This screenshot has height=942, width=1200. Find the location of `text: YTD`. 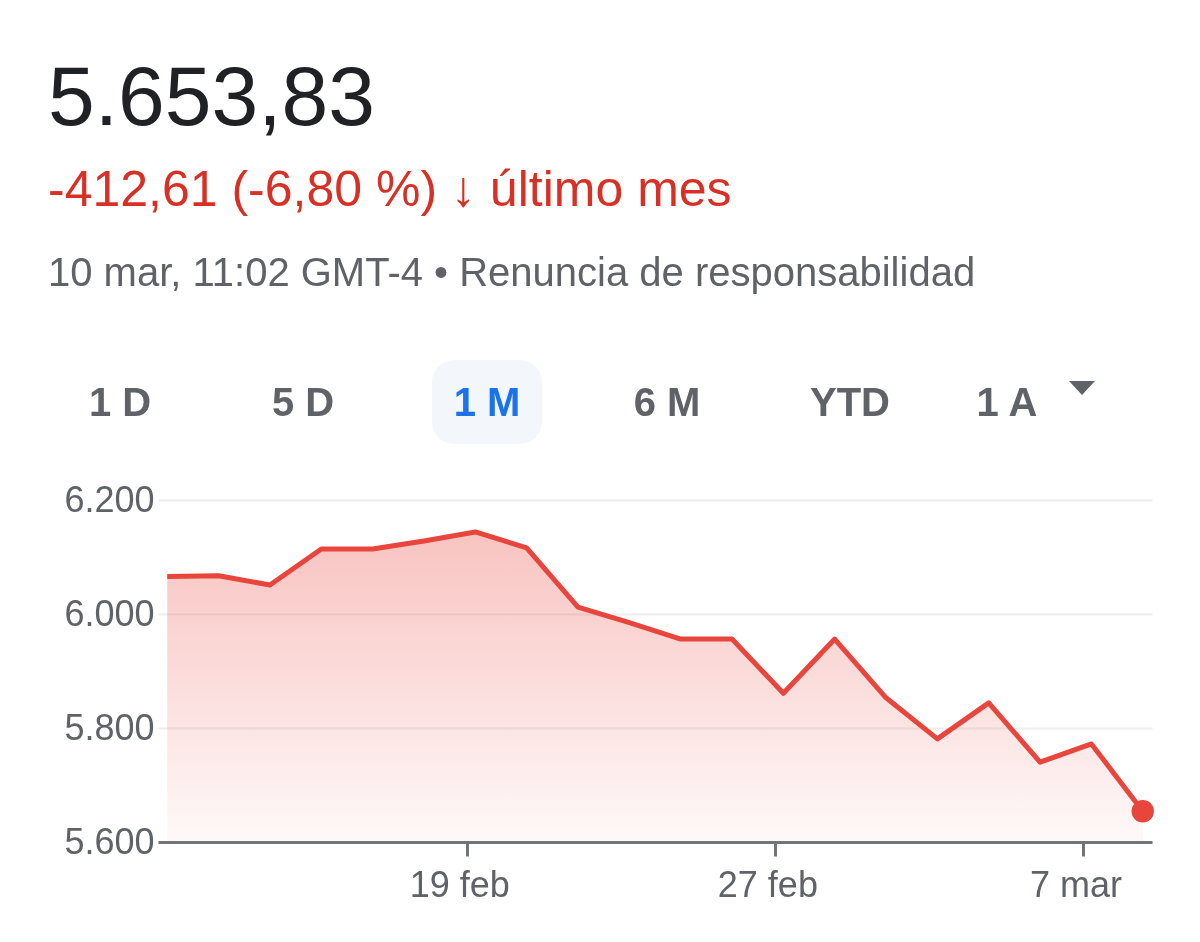

text: YTD is located at coordinates (850, 402).